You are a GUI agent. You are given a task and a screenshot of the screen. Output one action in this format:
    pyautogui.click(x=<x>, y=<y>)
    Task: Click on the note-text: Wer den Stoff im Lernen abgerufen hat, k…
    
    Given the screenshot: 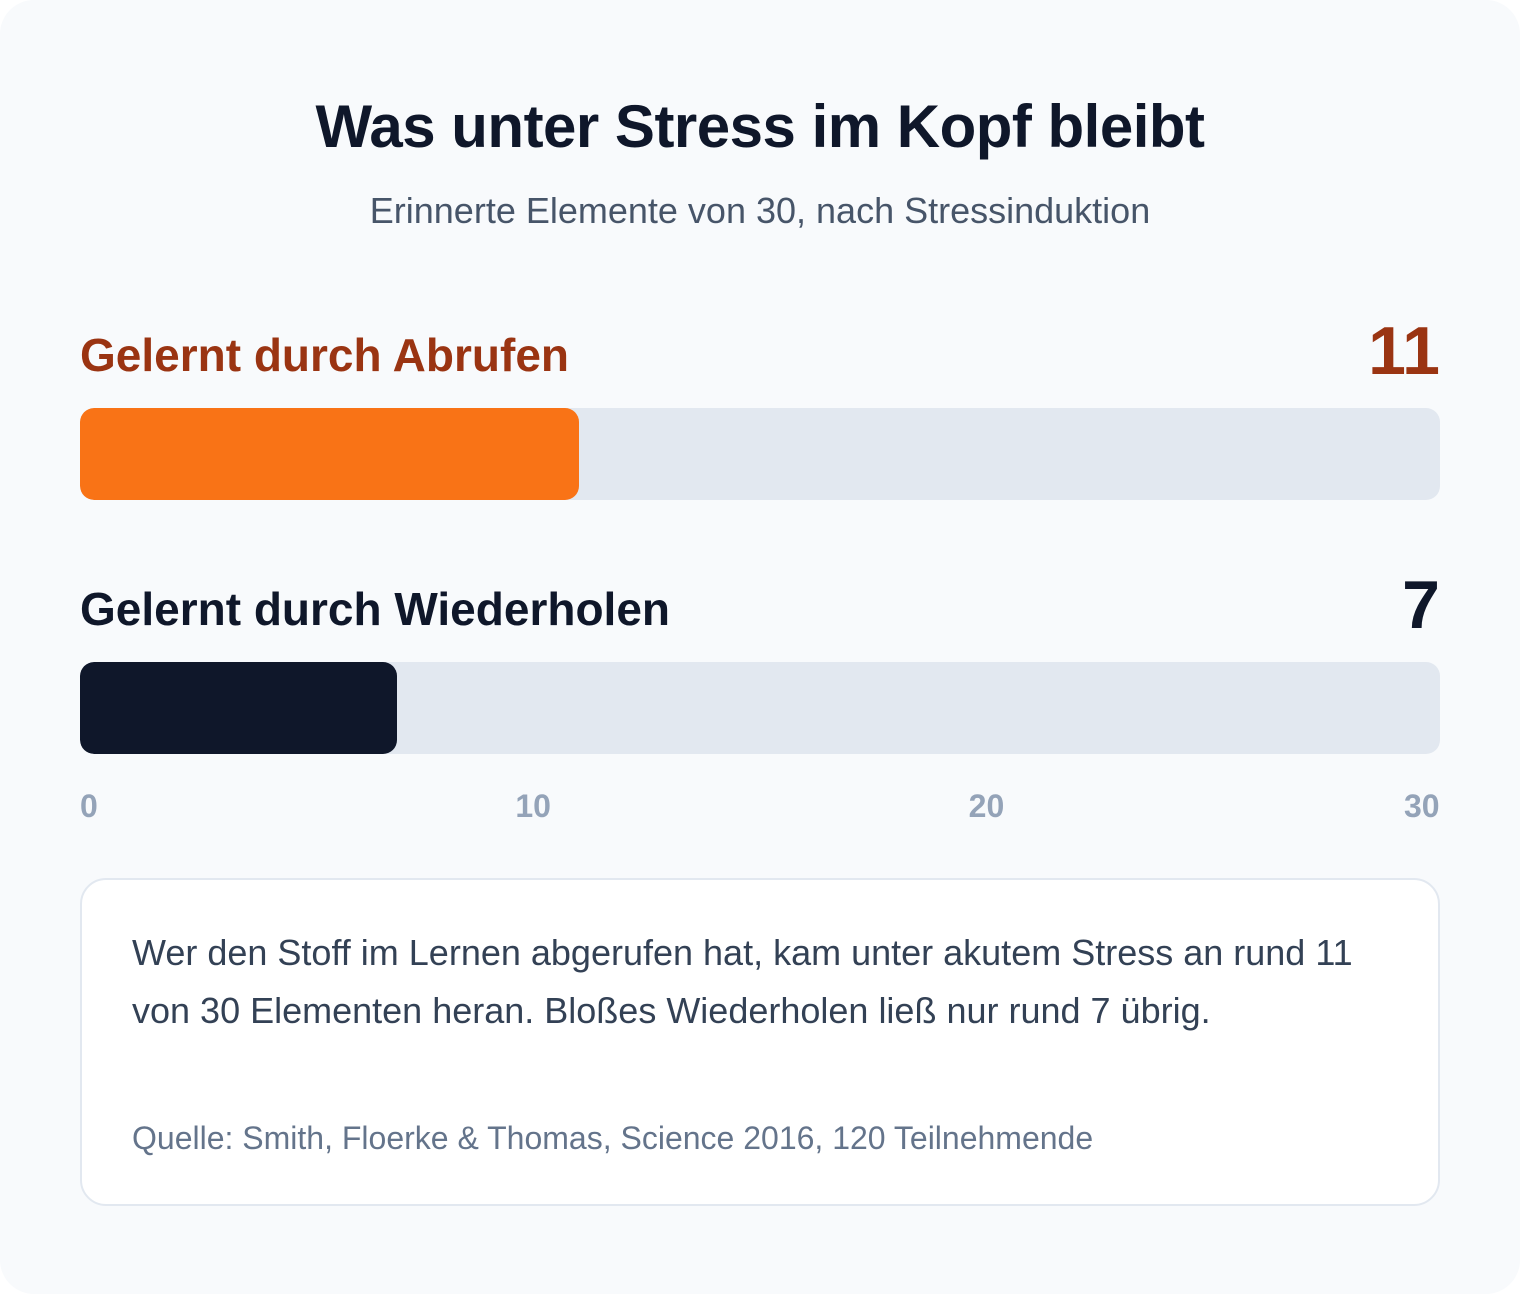 What is the action you would take?
    pyautogui.click(x=742, y=981)
    